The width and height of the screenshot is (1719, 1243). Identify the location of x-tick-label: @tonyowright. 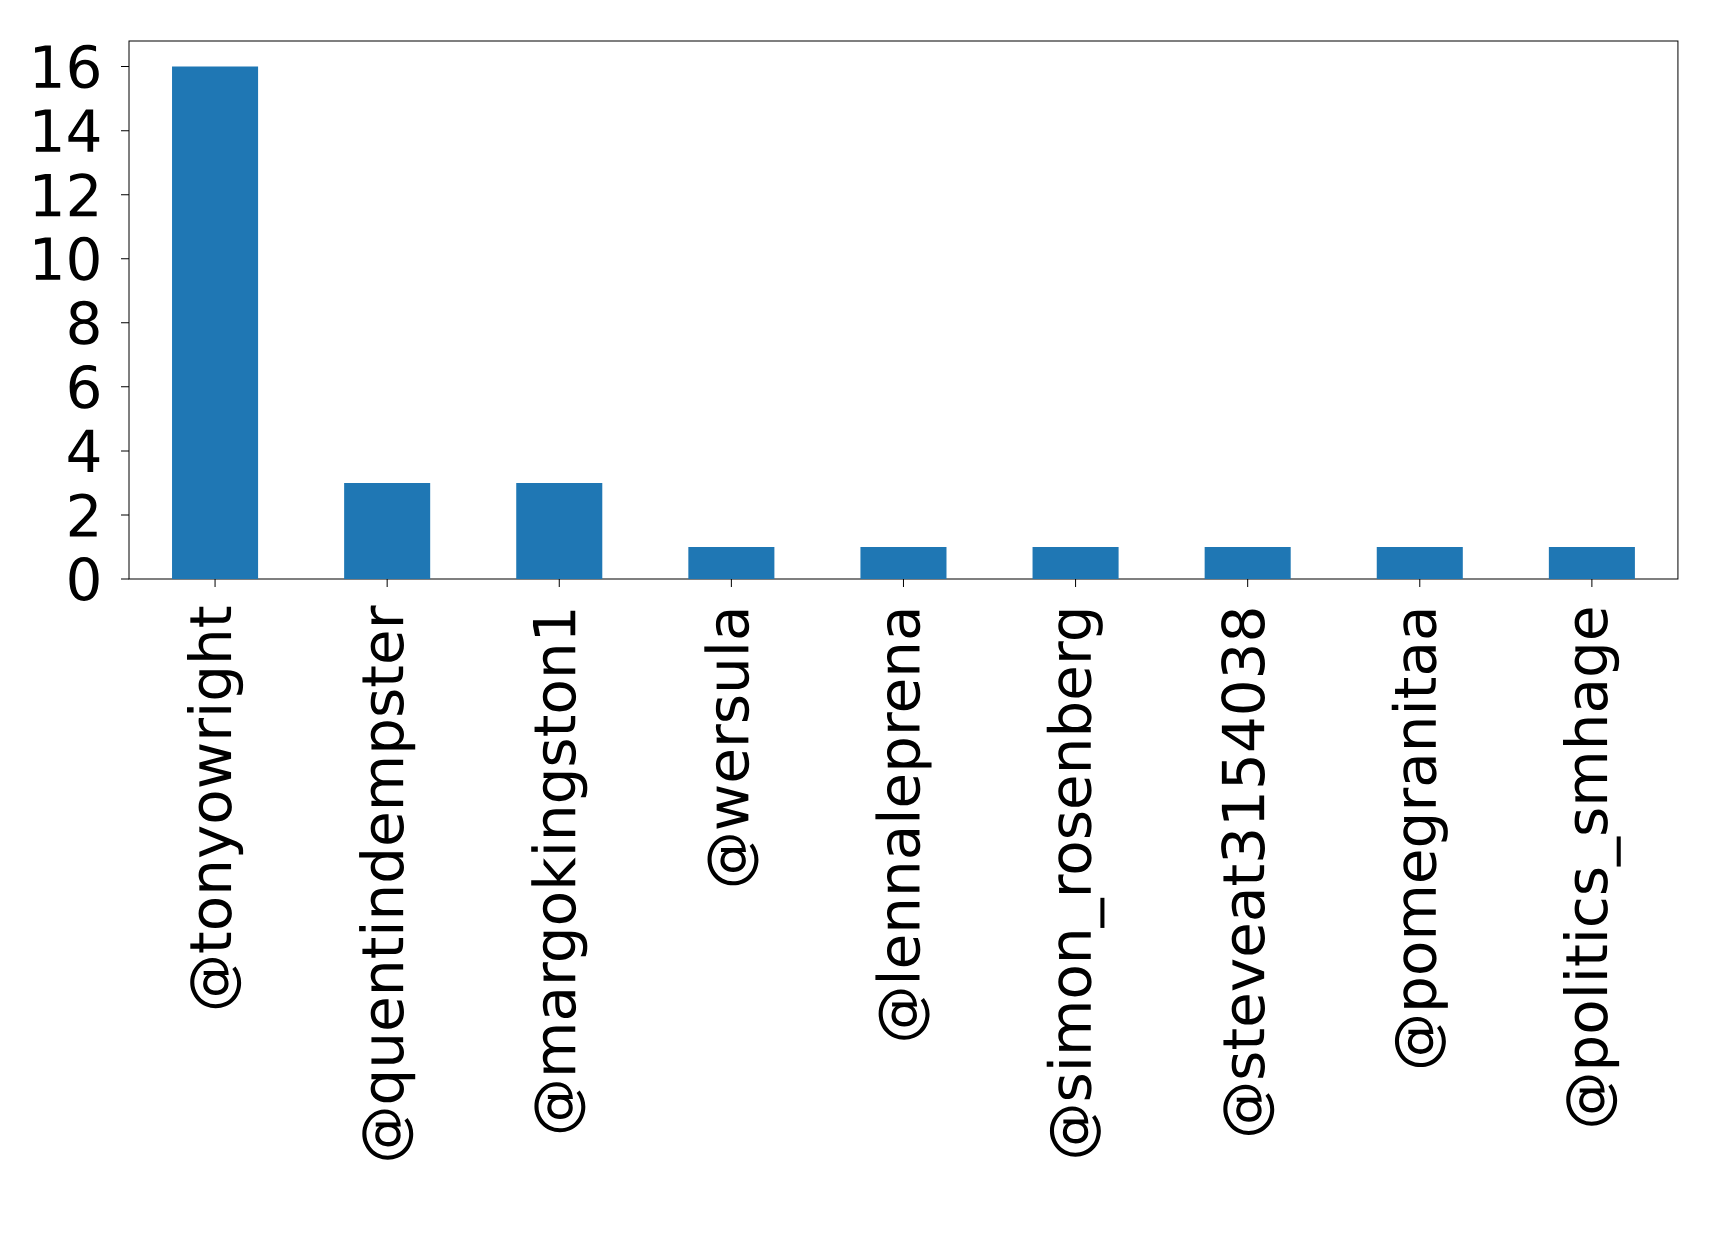
(215, 807).